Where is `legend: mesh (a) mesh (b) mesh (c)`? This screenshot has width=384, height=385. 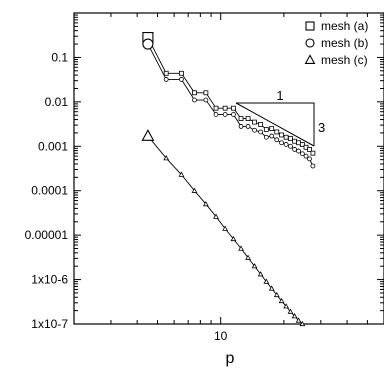
legend: mesh (a) mesh (b) mesh (c) is located at coordinates (336, 43).